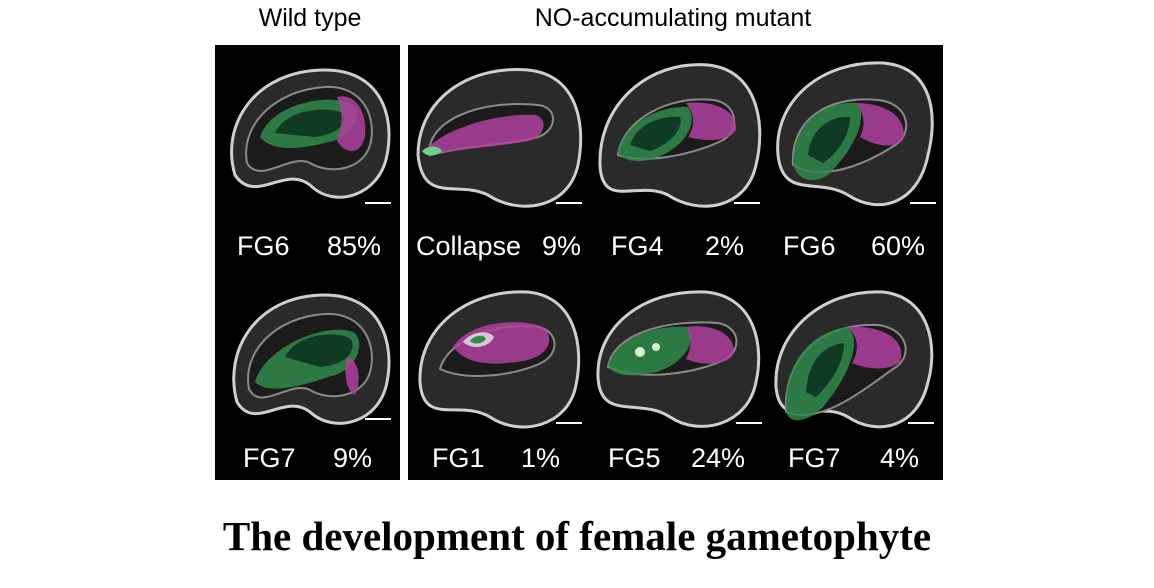 The height and width of the screenshot is (588, 1154). I want to click on mut-fg1-percent: 1%, so click(541, 458).